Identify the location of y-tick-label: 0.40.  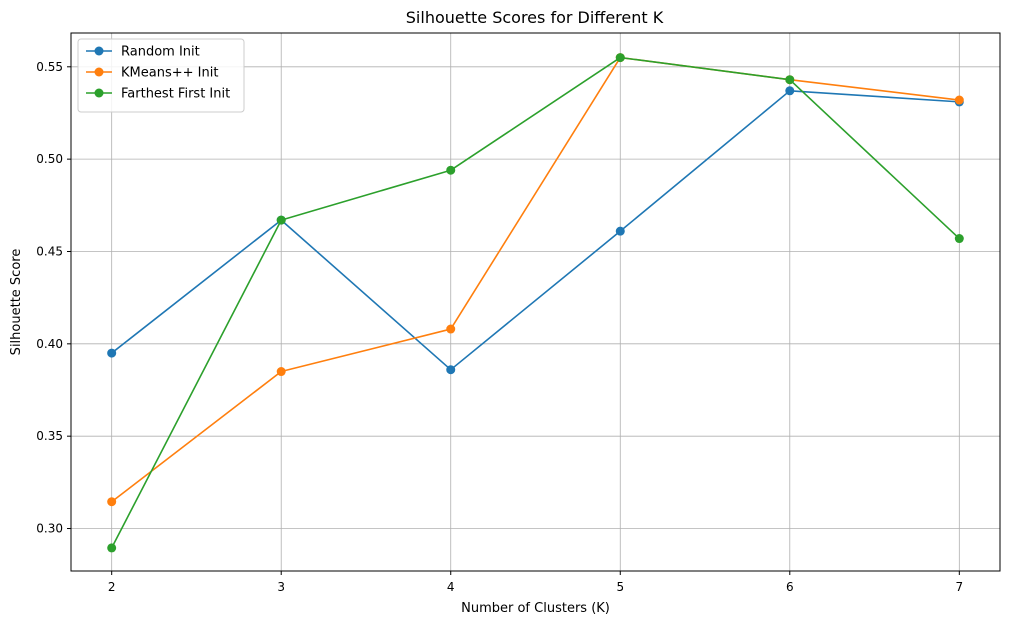
(49, 344).